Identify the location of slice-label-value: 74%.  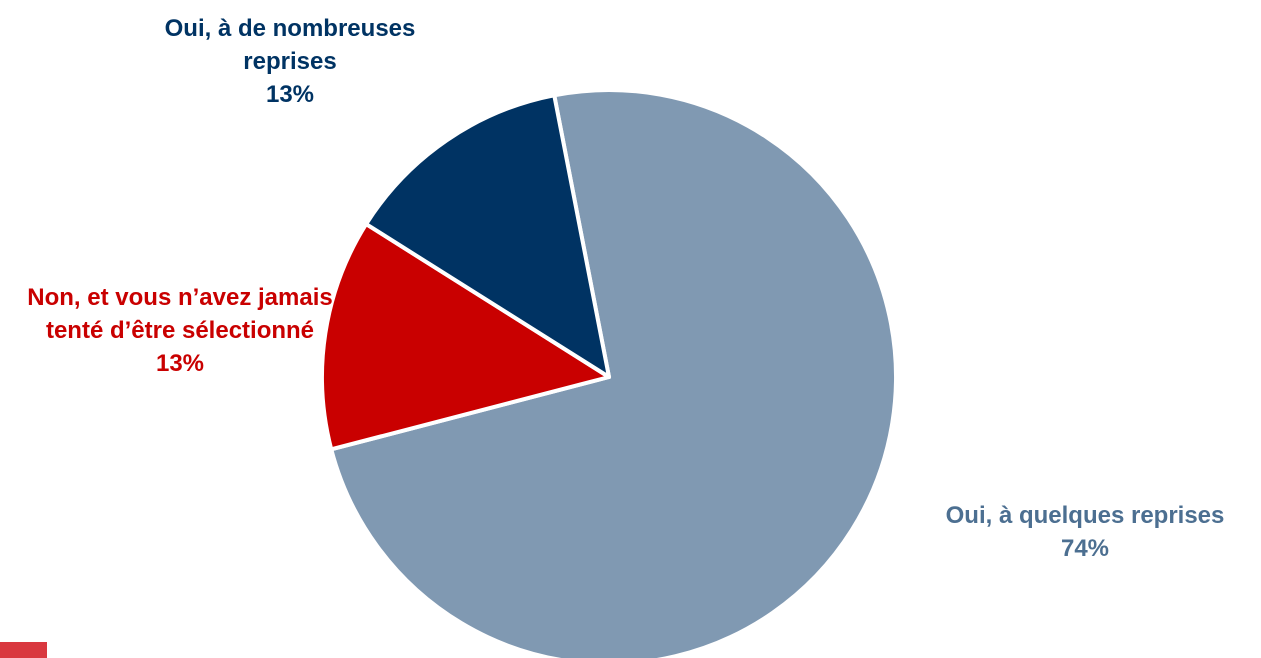
(1085, 548).